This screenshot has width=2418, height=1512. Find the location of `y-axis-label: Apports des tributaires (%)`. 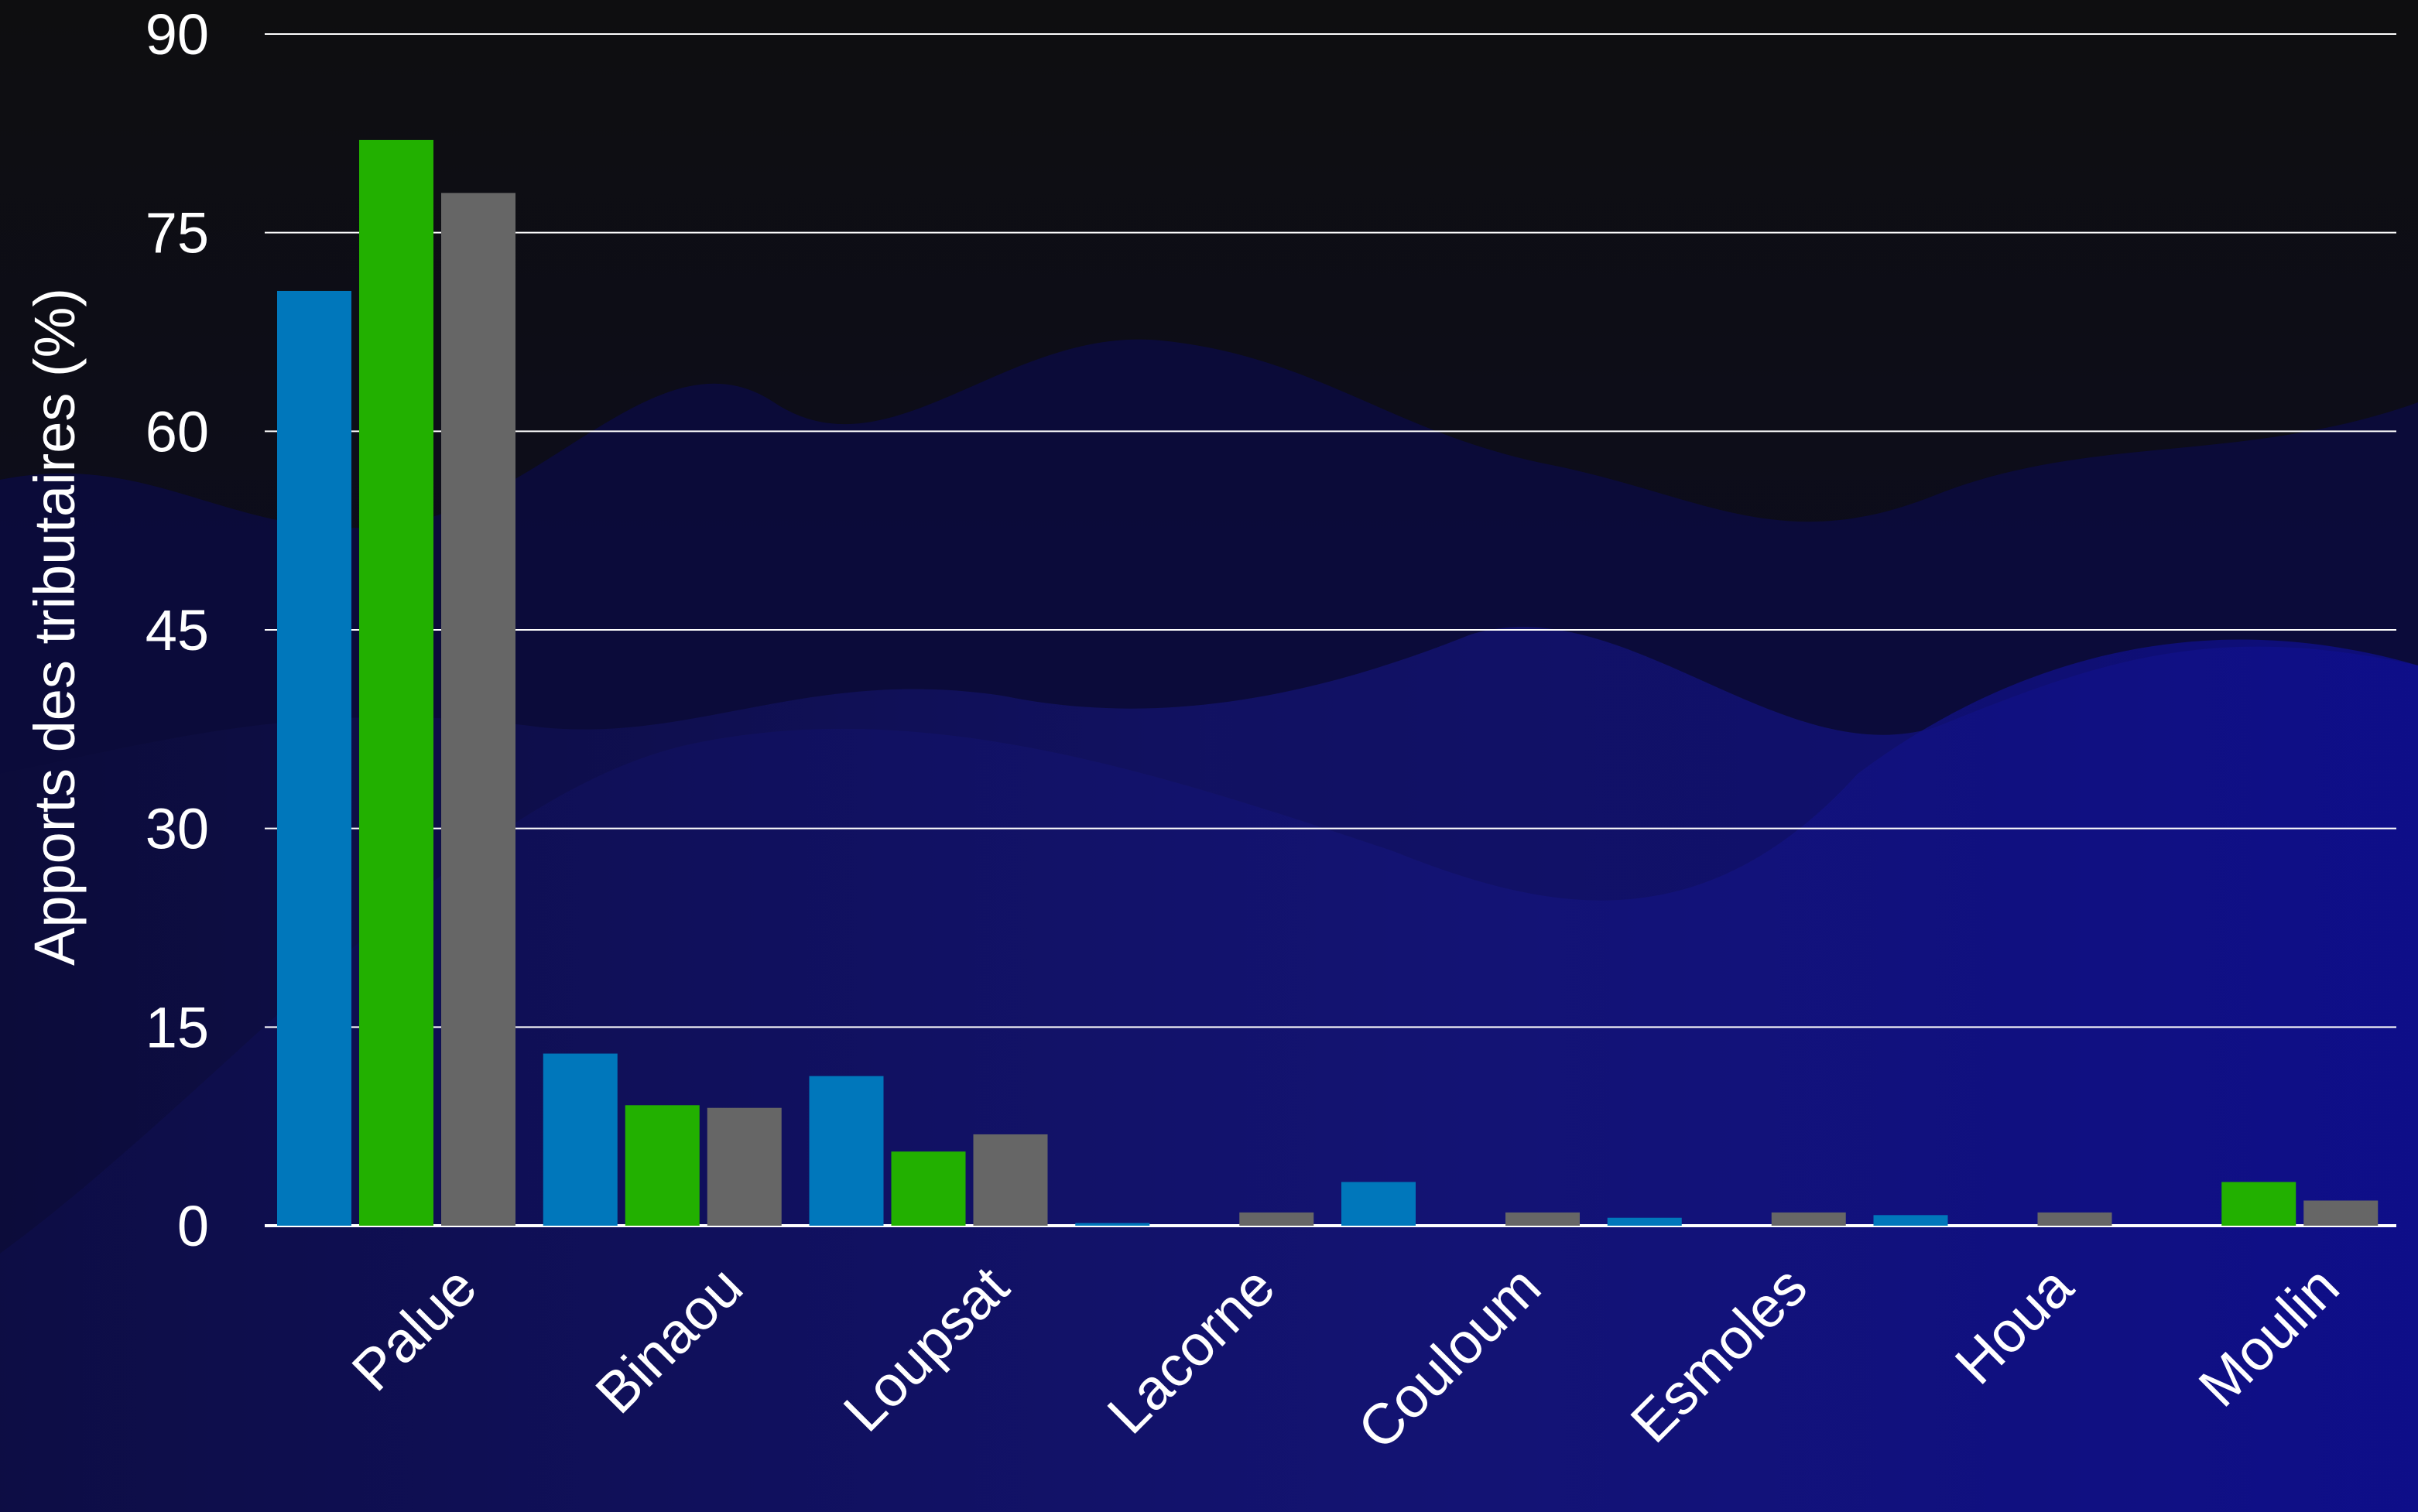

y-axis-label: Apports des tributaires (%) is located at coordinates (54, 627).